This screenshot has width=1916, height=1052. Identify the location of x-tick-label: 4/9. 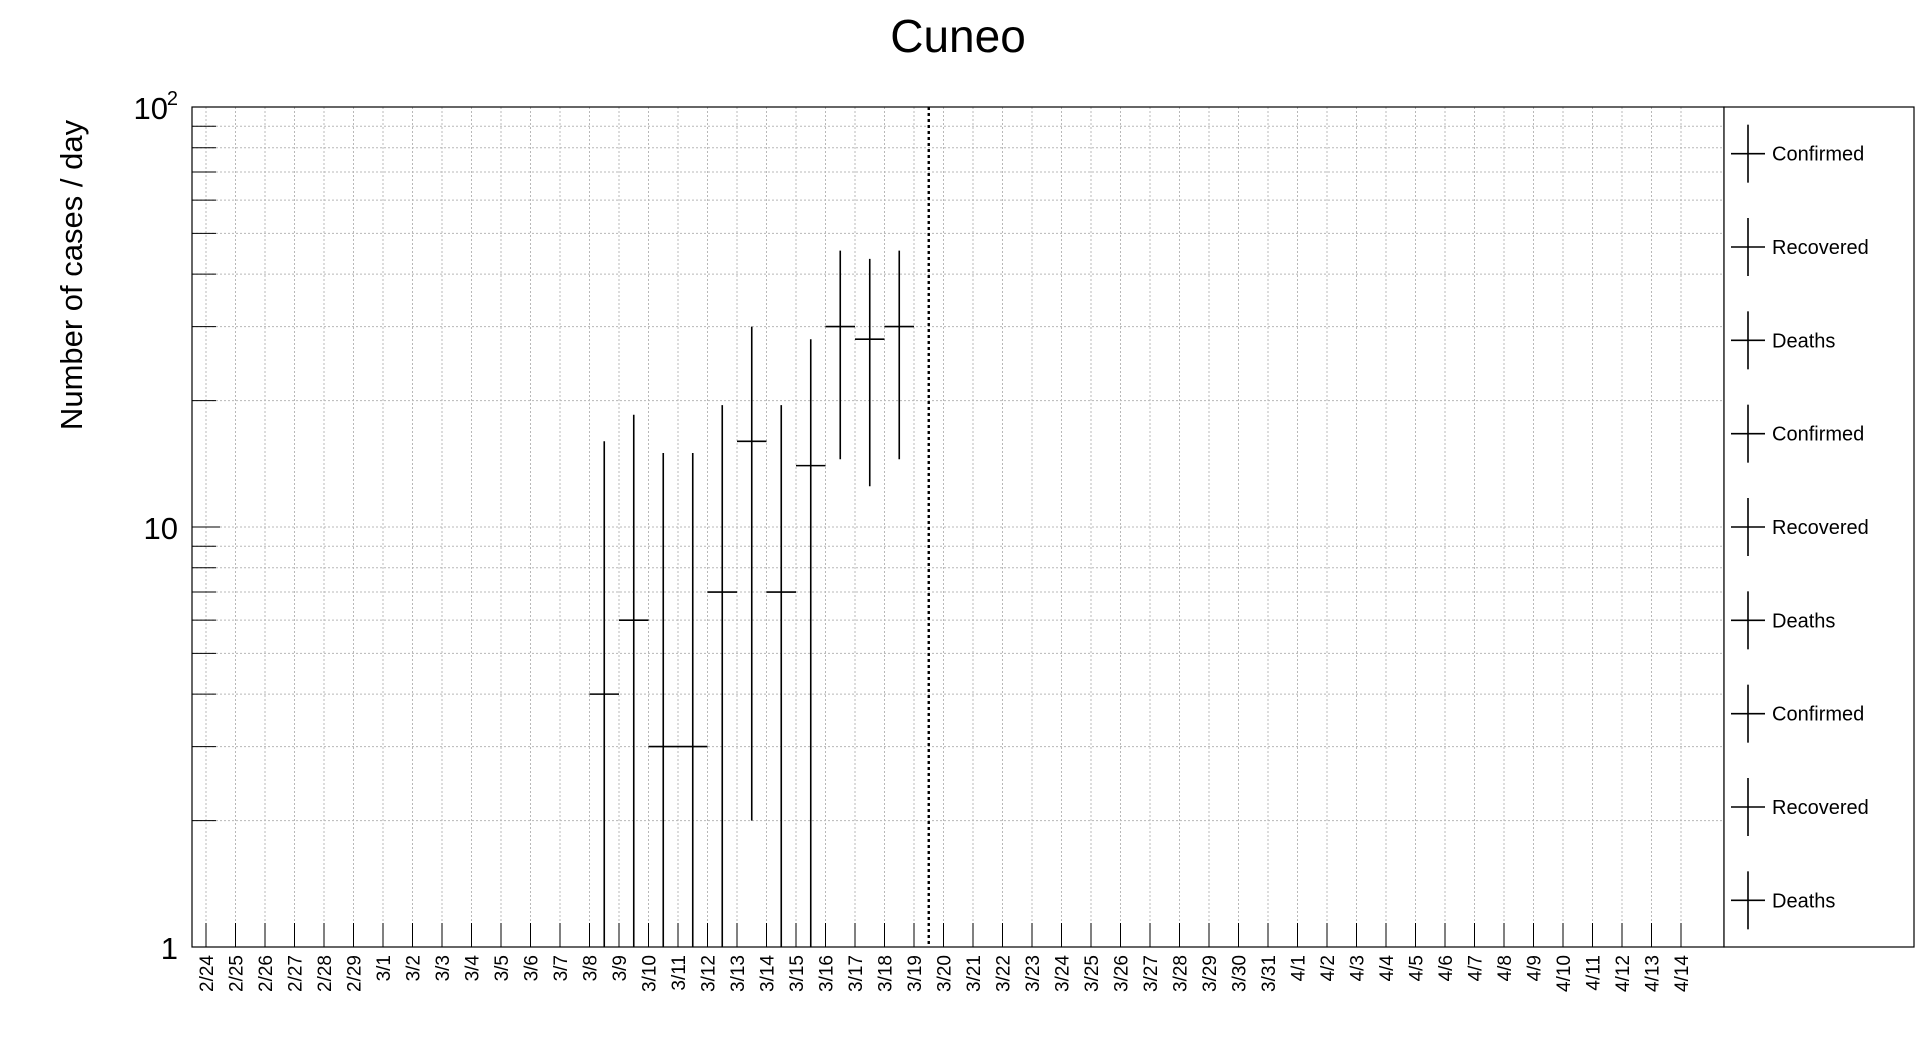
(1535, 968).